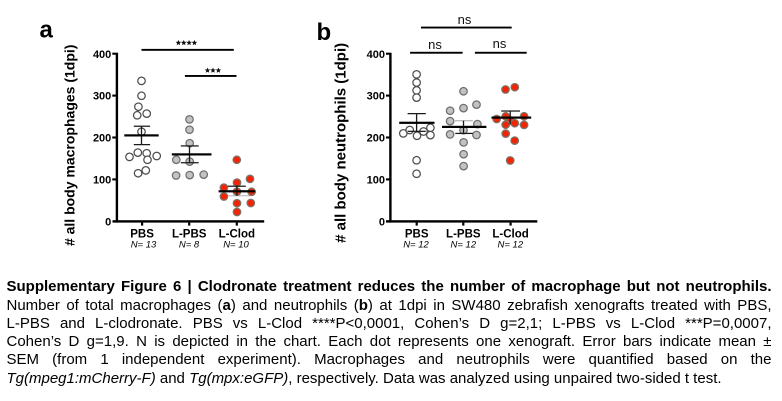  Describe the element at coordinates (236, 244) in the screenshot. I see `svg-text: N= 10` at that location.